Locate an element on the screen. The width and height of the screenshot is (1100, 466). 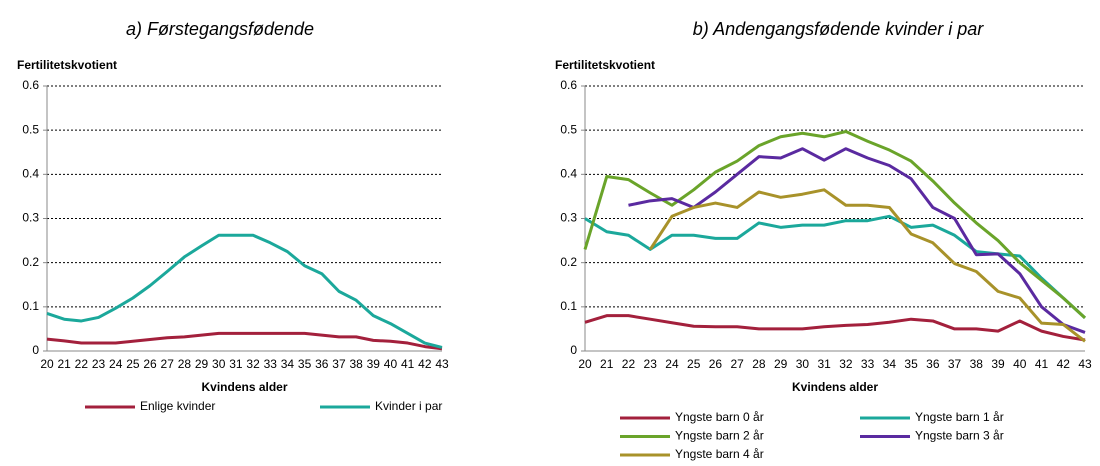
legend-label: Yngste barn 2 år is located at coordinates (719, 436).